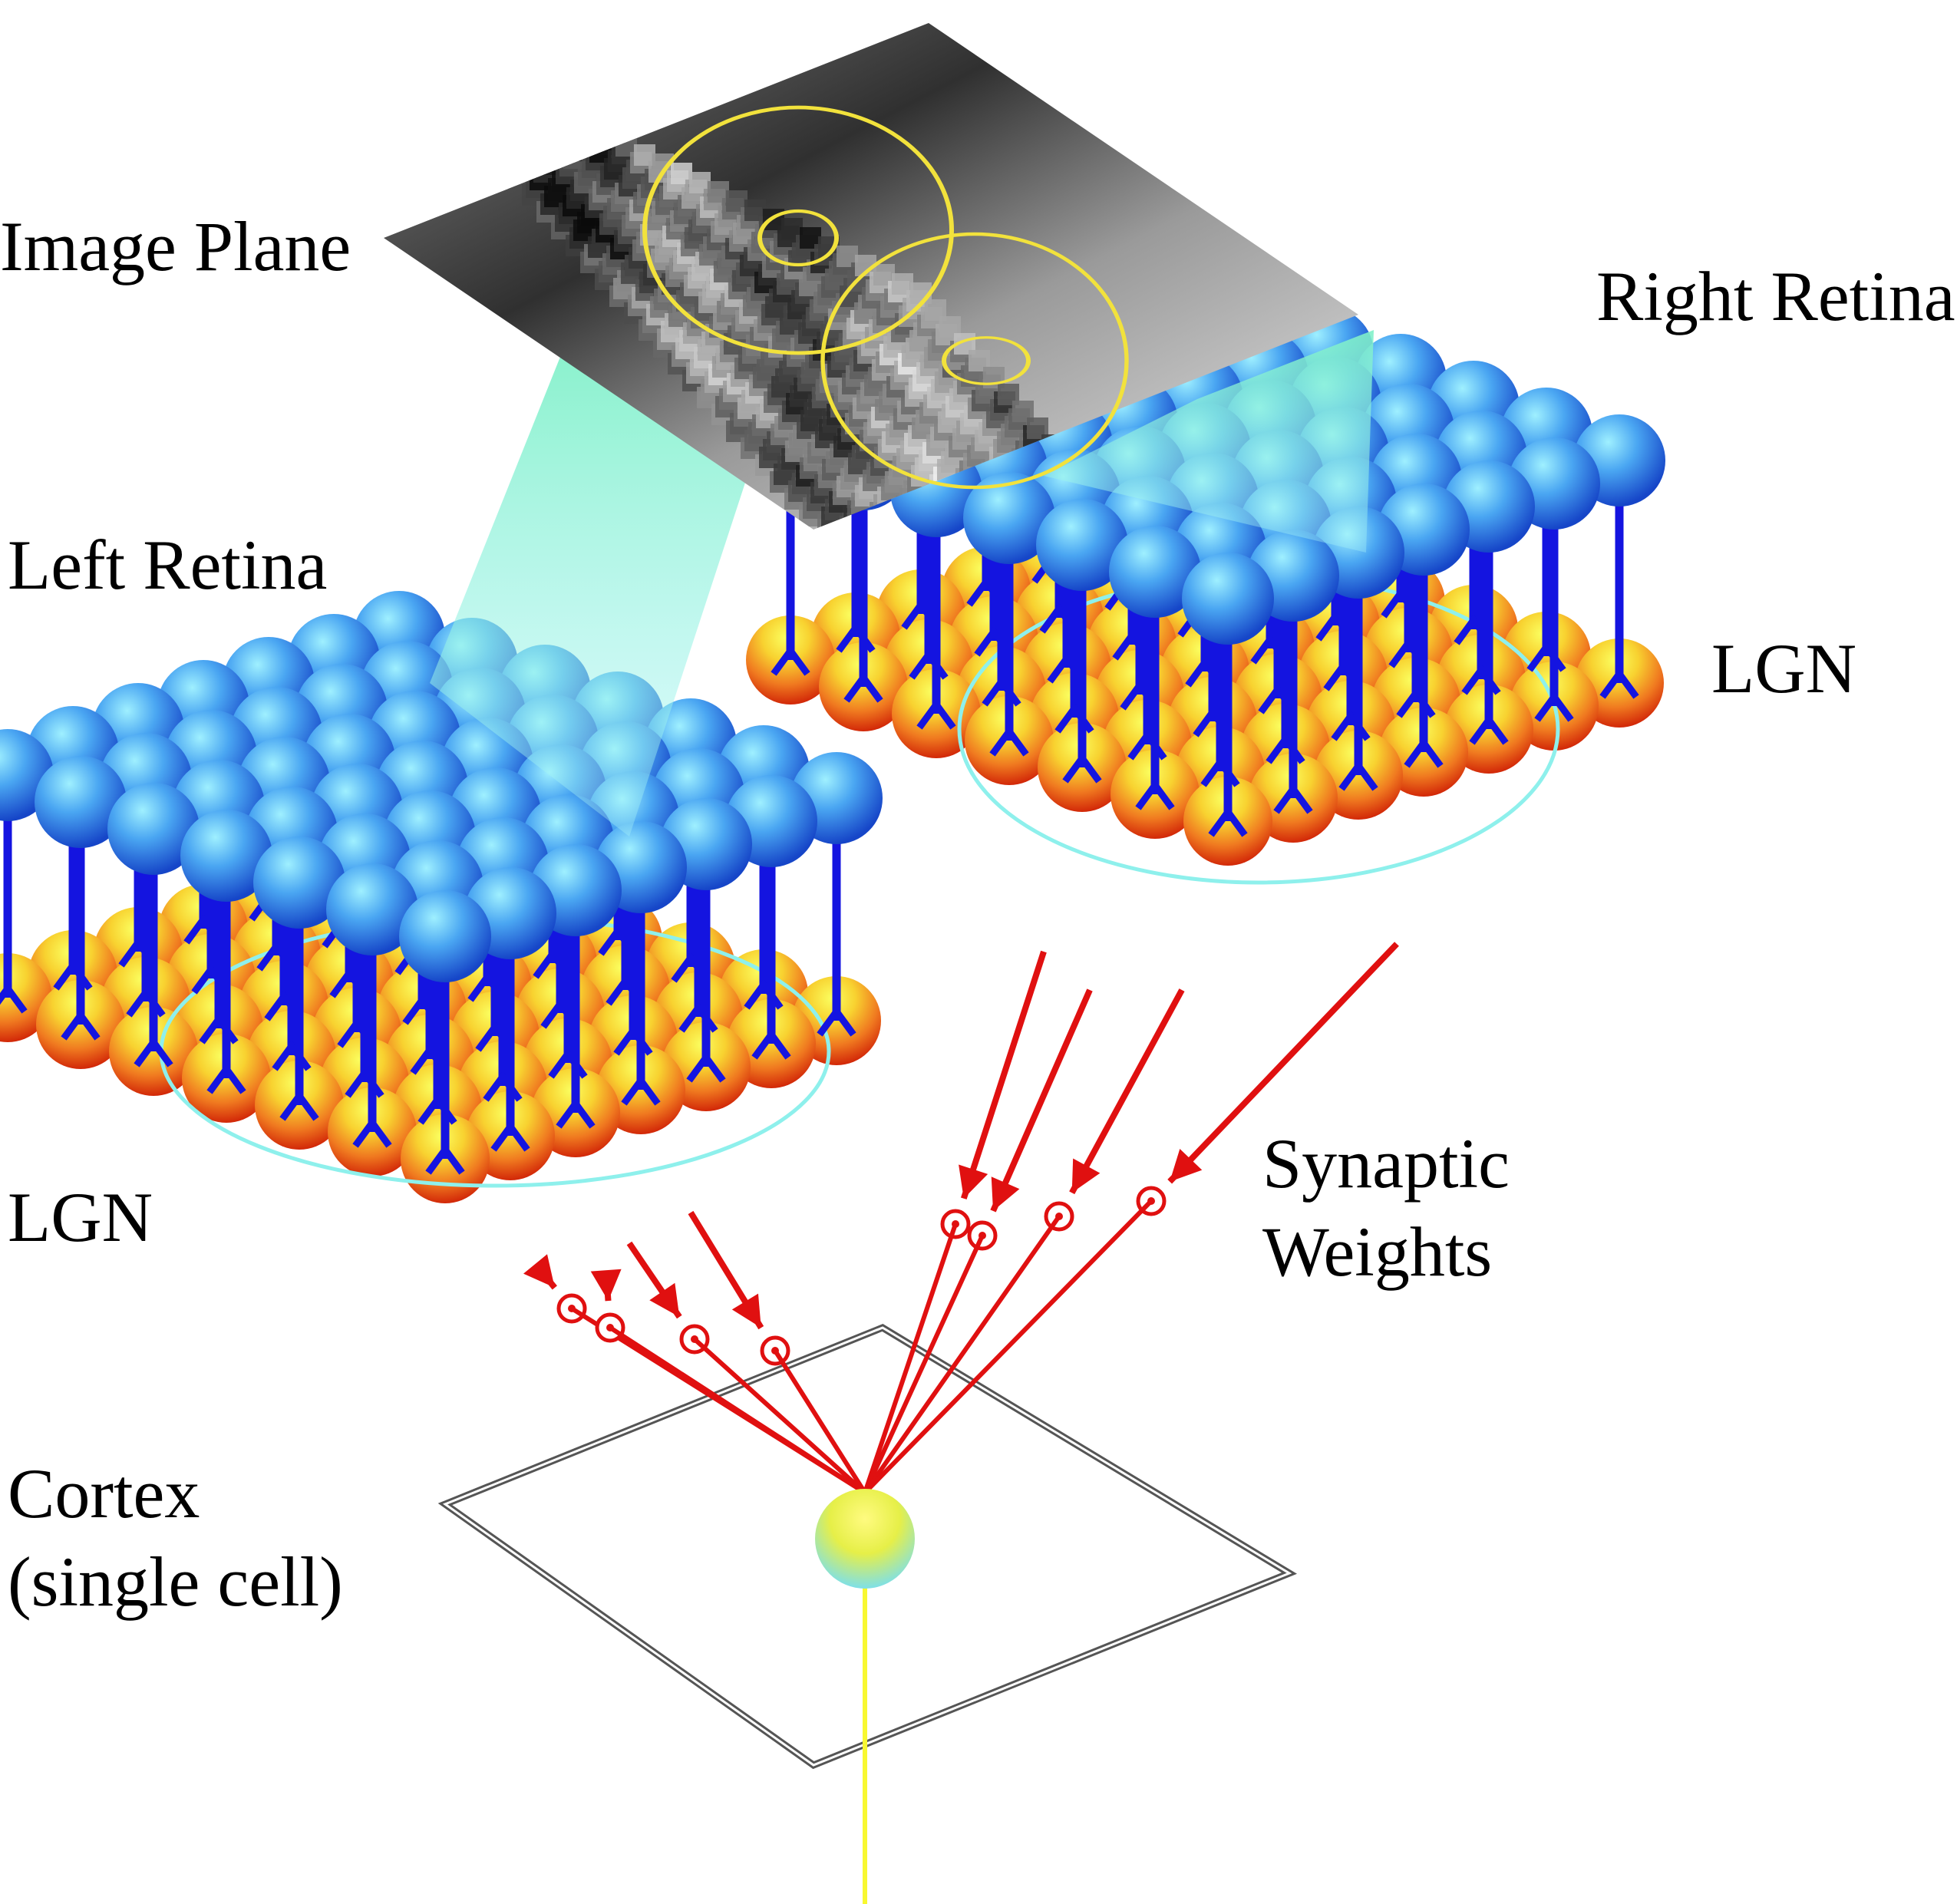 This screenshot has height=1904, width=1957. I want to click on right-projection-cone, so click(1209, 442).